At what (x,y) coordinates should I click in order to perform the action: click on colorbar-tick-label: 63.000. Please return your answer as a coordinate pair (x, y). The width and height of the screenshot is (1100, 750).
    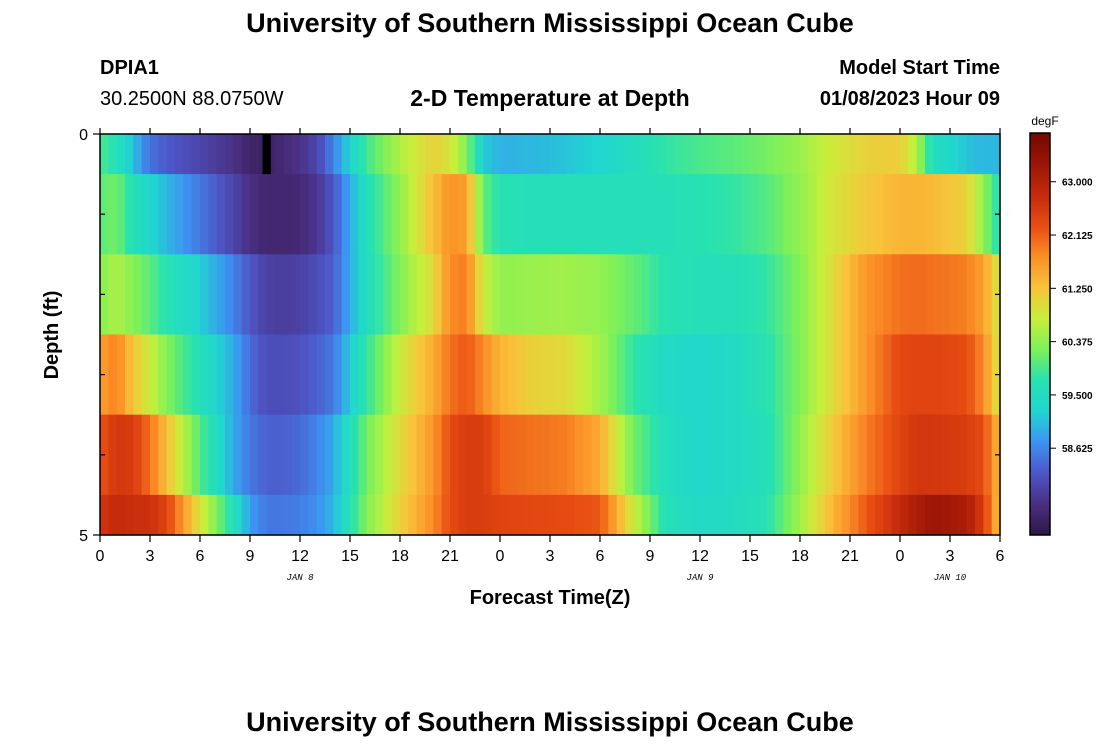
    Looking at the image, I should click on (1077, 183).